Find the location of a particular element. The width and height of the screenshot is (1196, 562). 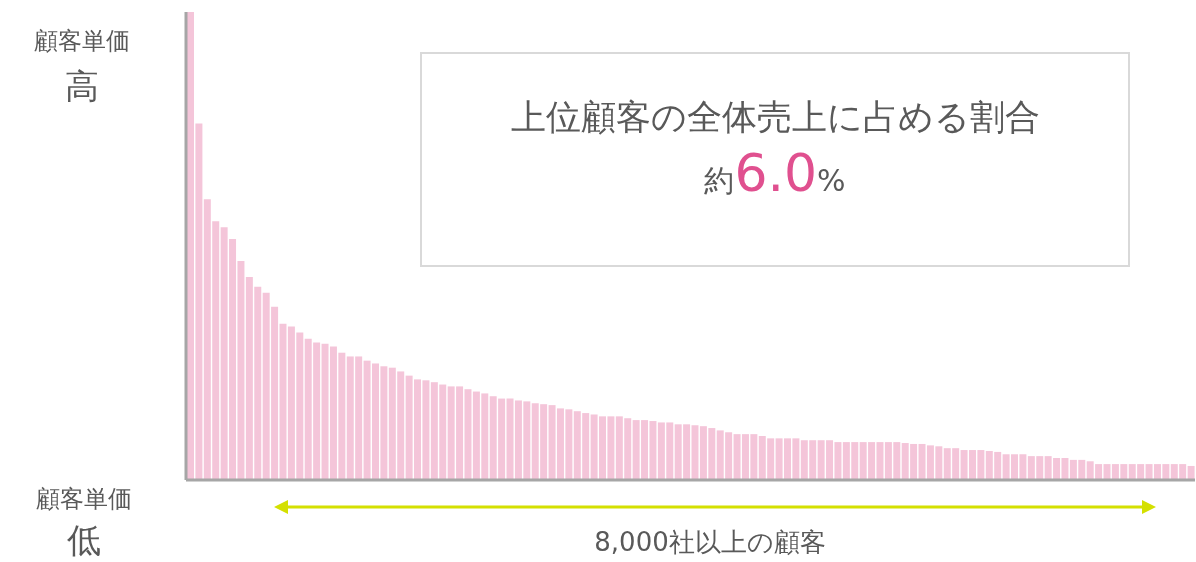

bar is located at coordinates (1191, 472).